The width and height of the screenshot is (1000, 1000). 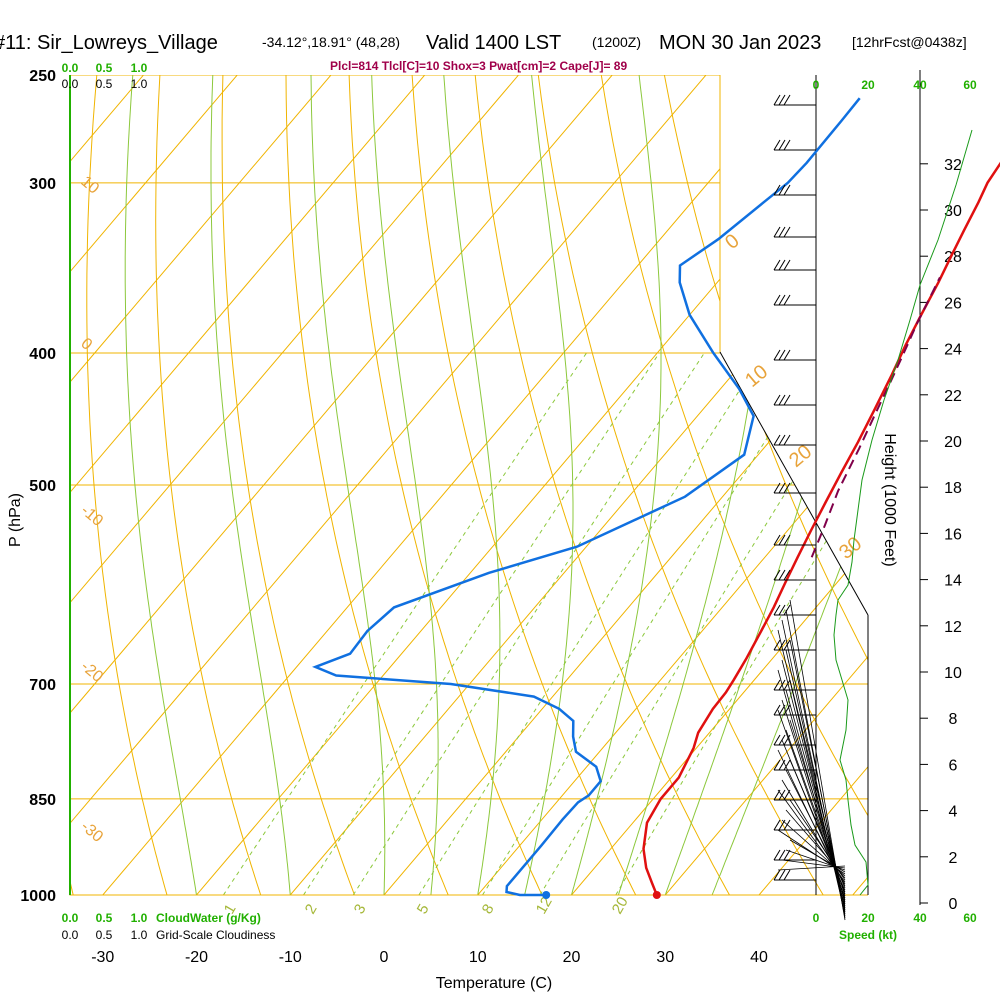 I want to click on temperature-tick-label: 10, so click(x=478, y=957).